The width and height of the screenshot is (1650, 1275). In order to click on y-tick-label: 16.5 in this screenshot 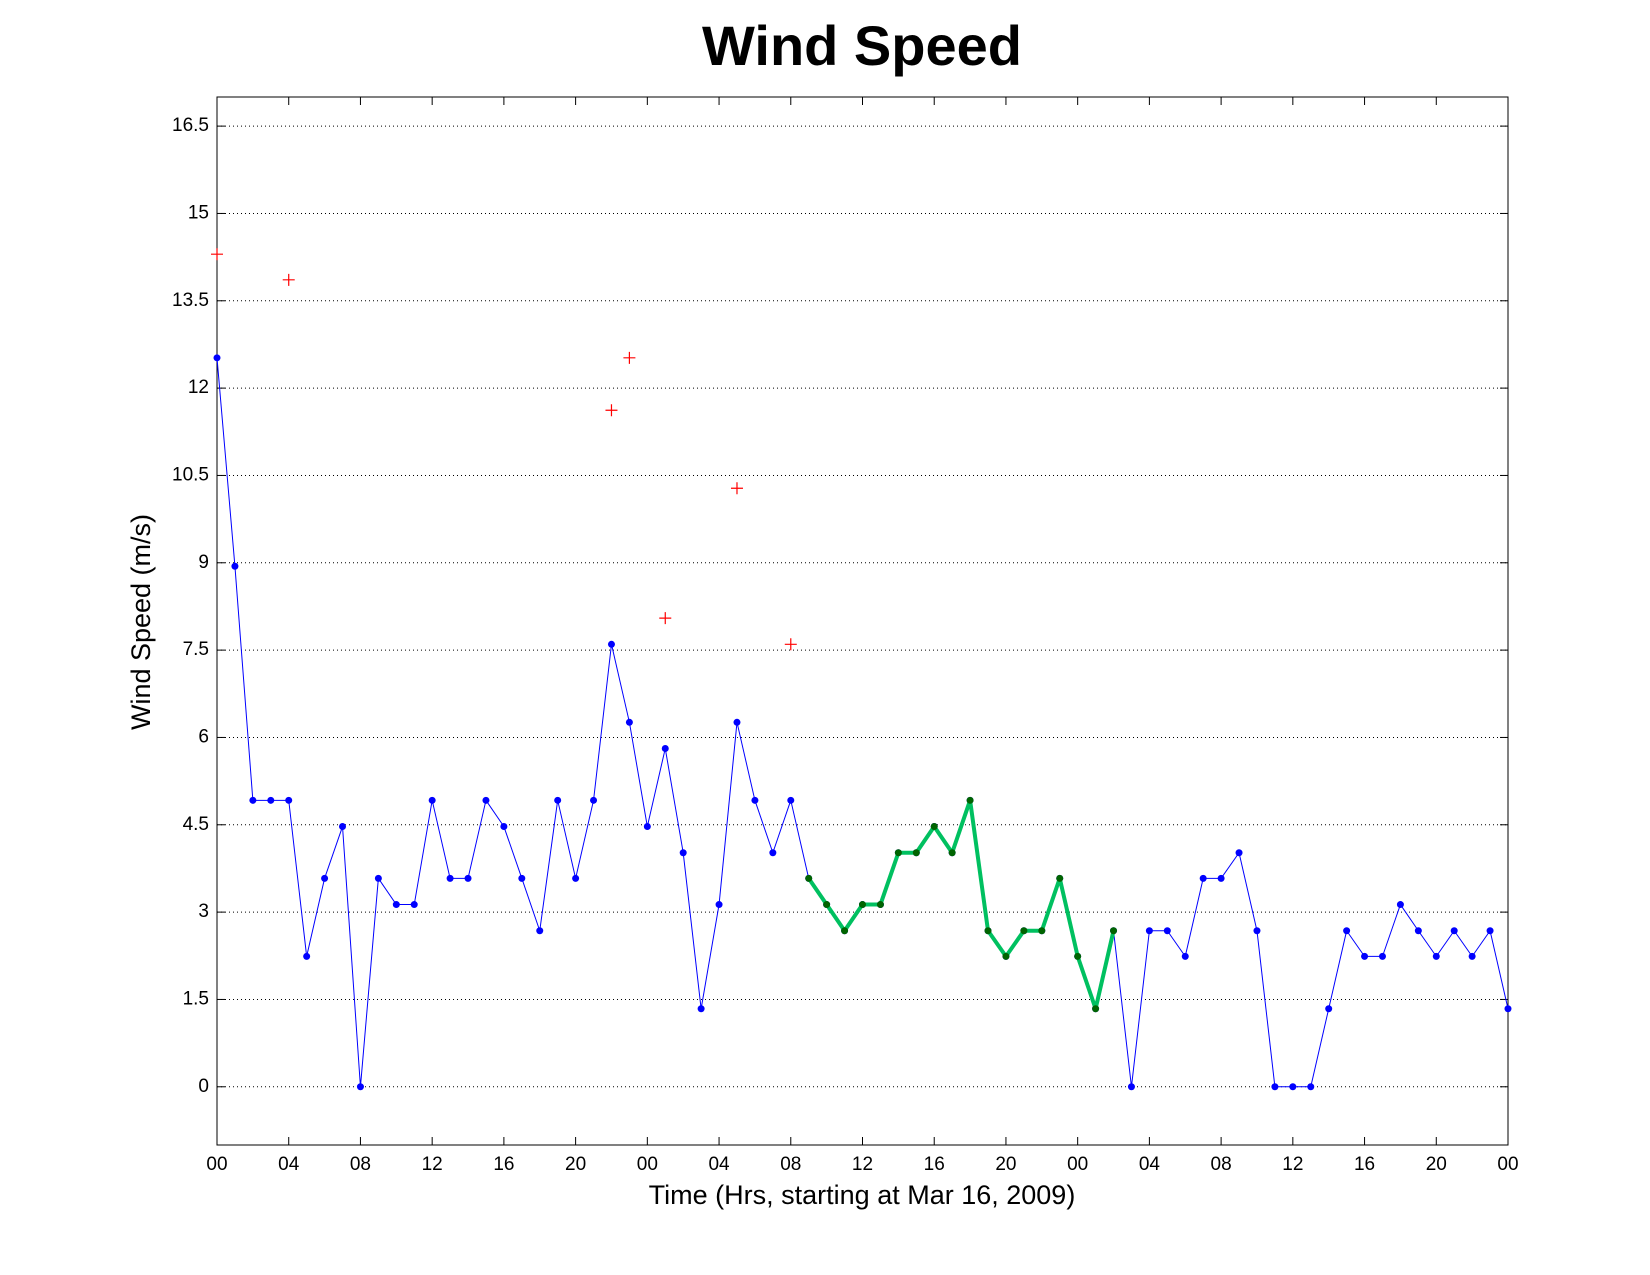, I will do `click(190, 125)`.